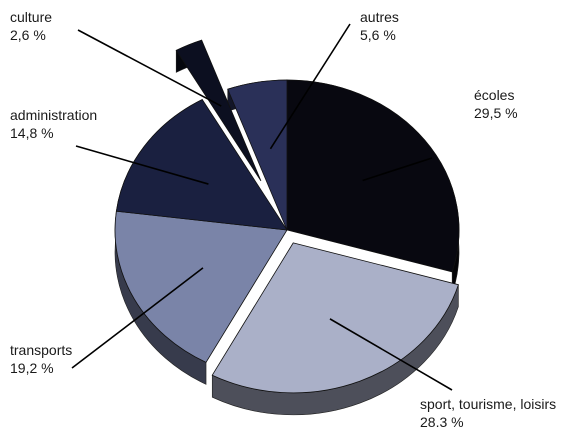 The width and height of the screenshot is (586, 437). I want to click on slice-label-administration: administration 14,8 %, so click(53, 124).